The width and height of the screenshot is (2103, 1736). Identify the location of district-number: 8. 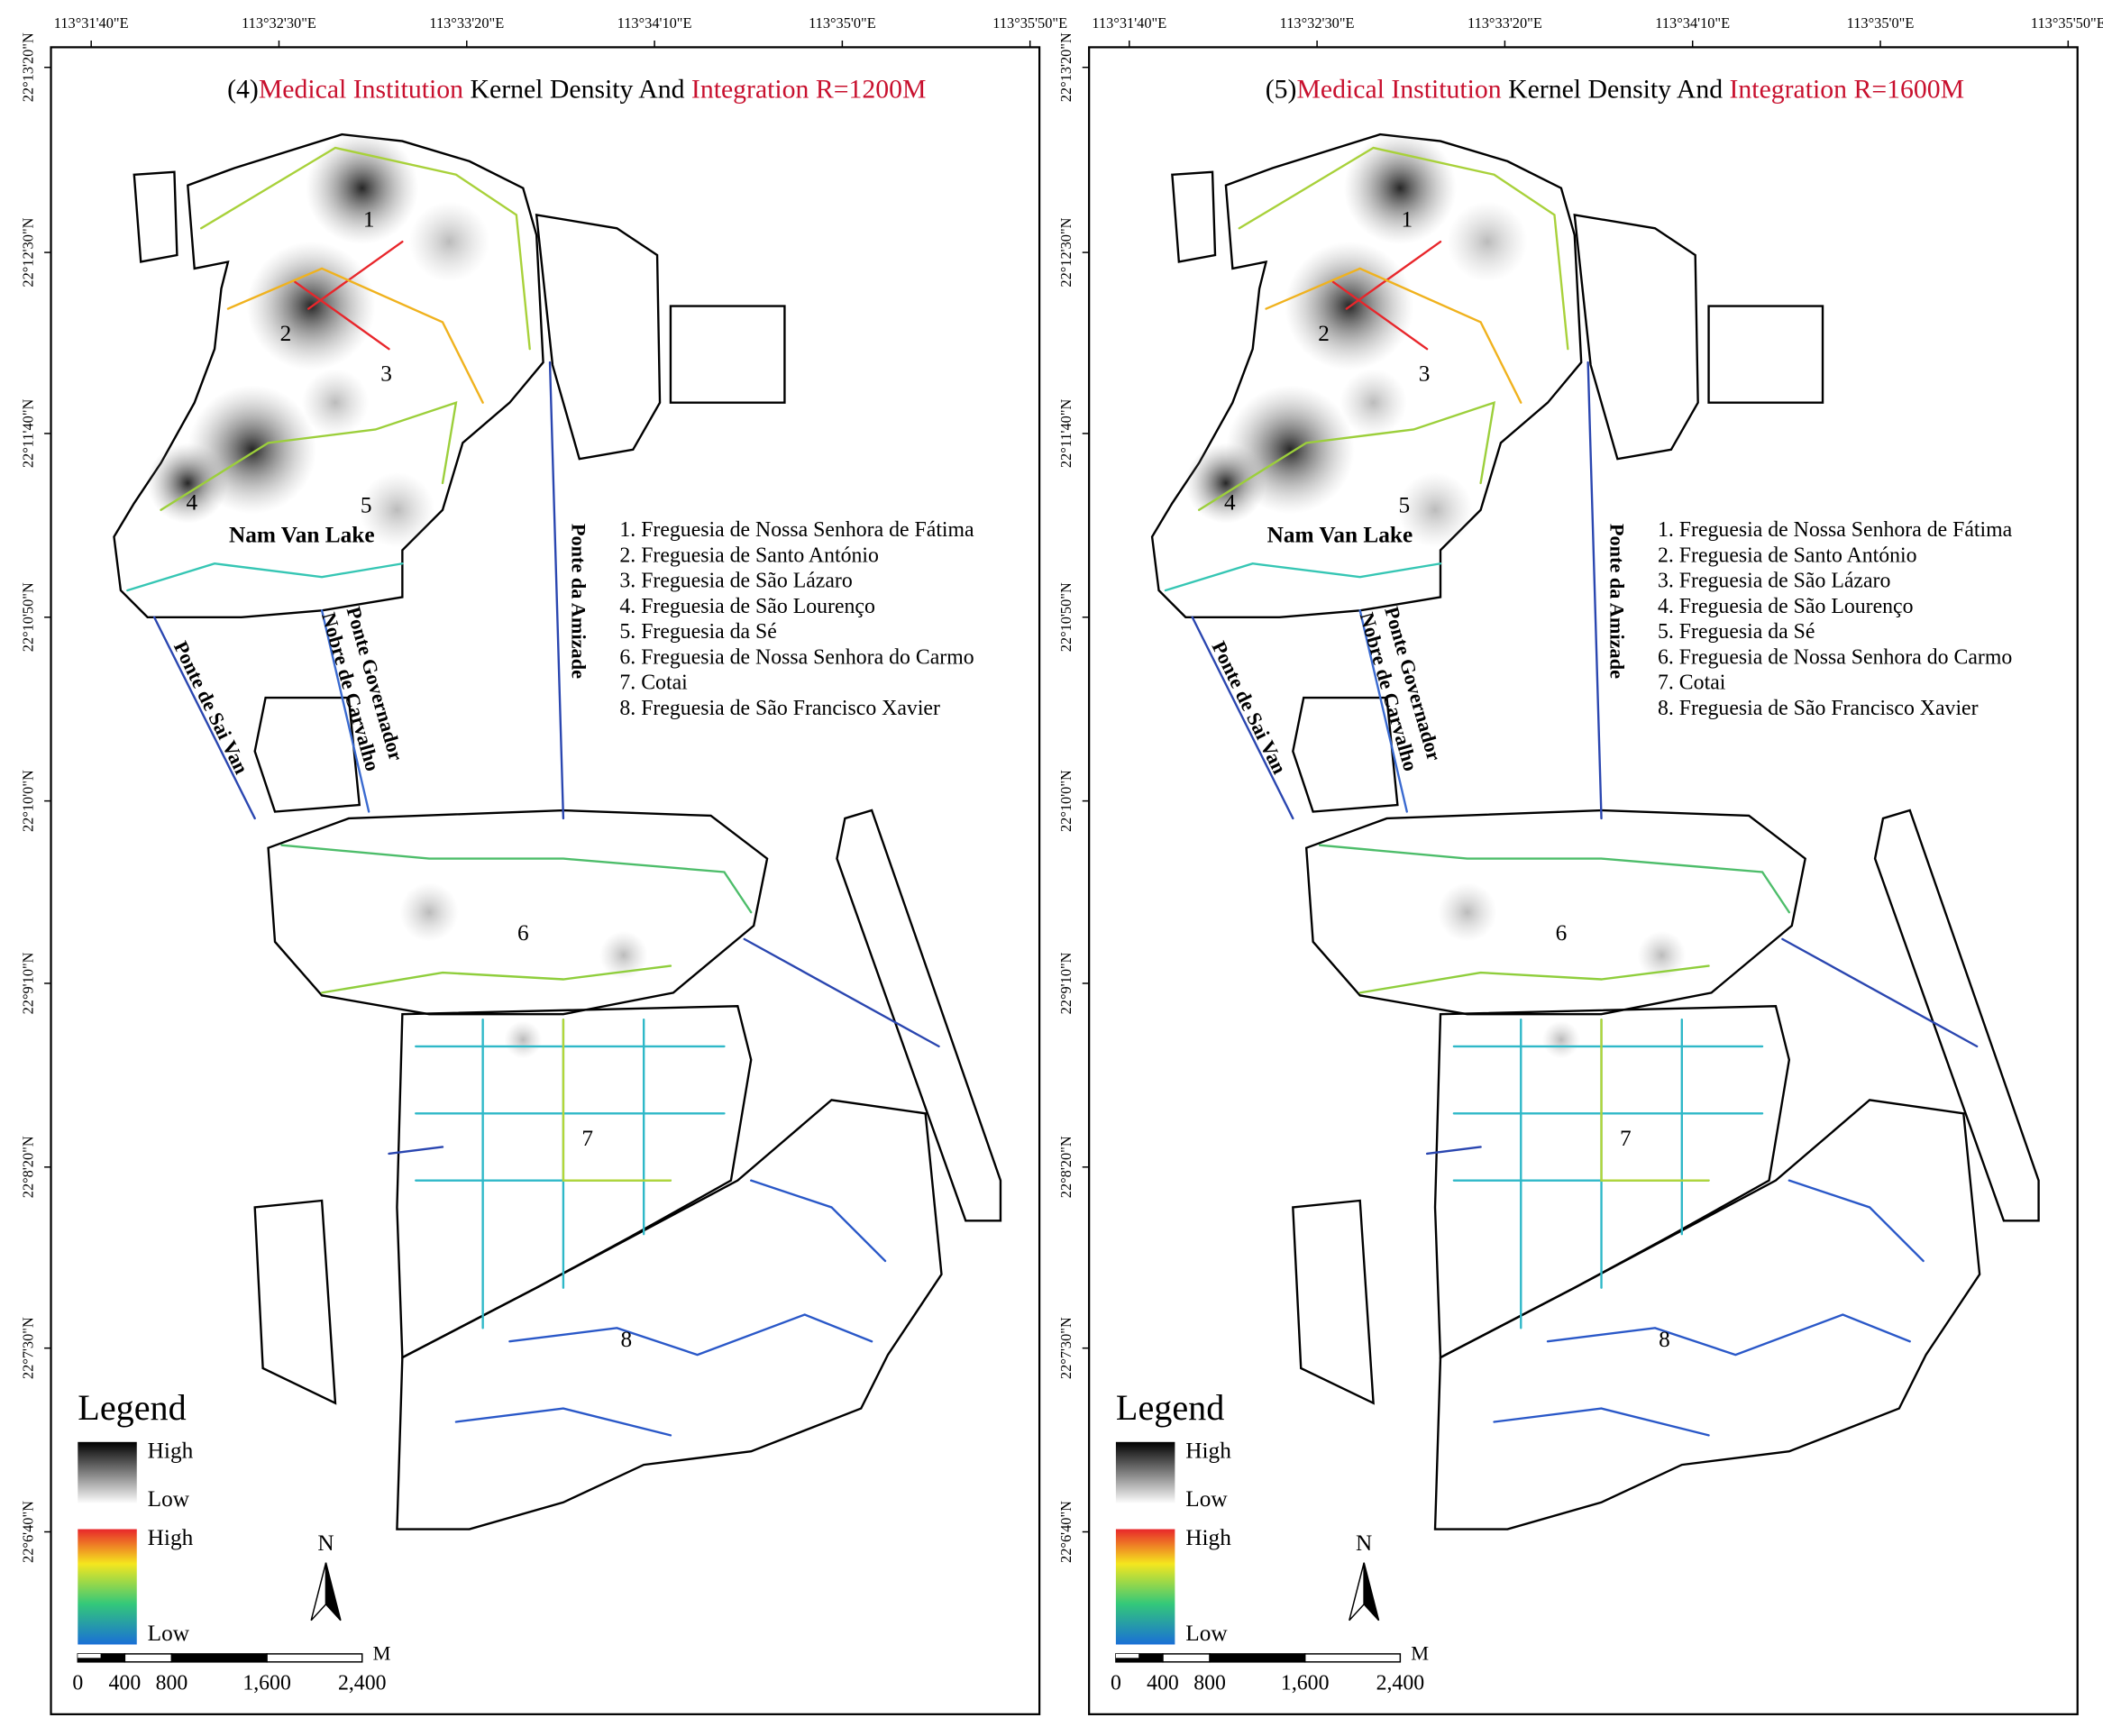
(1664, 1339).